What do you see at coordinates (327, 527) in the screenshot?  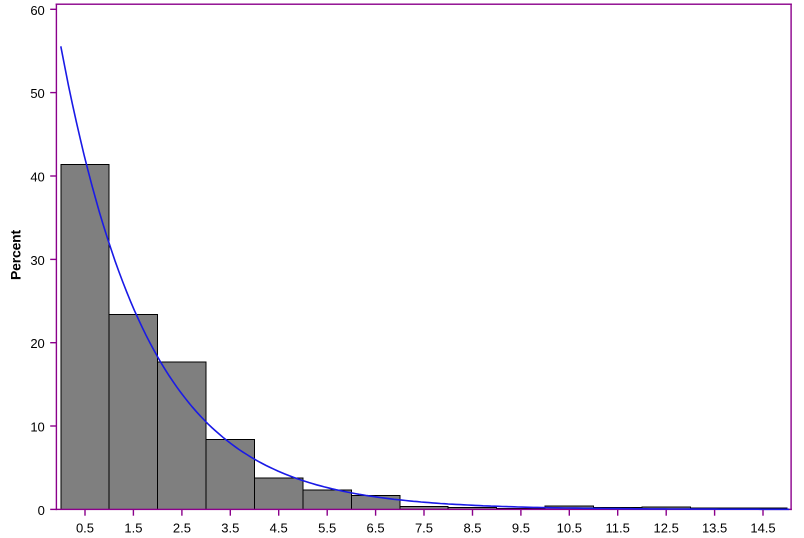 I see `svg-text: 5.5` at bounding box center [327, 527].